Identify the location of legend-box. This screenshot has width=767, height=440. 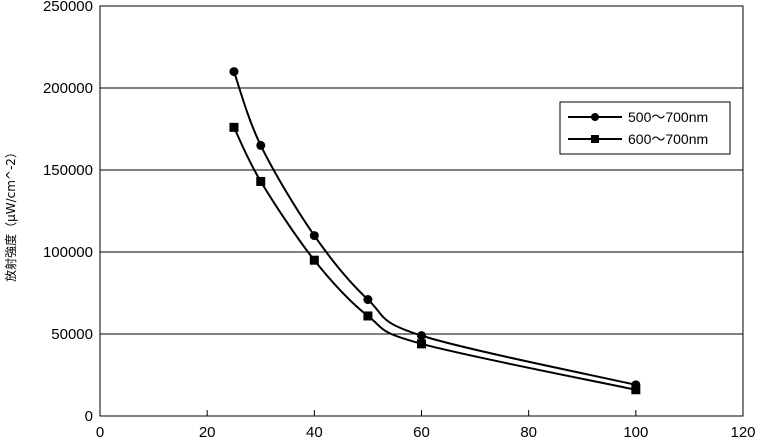
(645, 128).